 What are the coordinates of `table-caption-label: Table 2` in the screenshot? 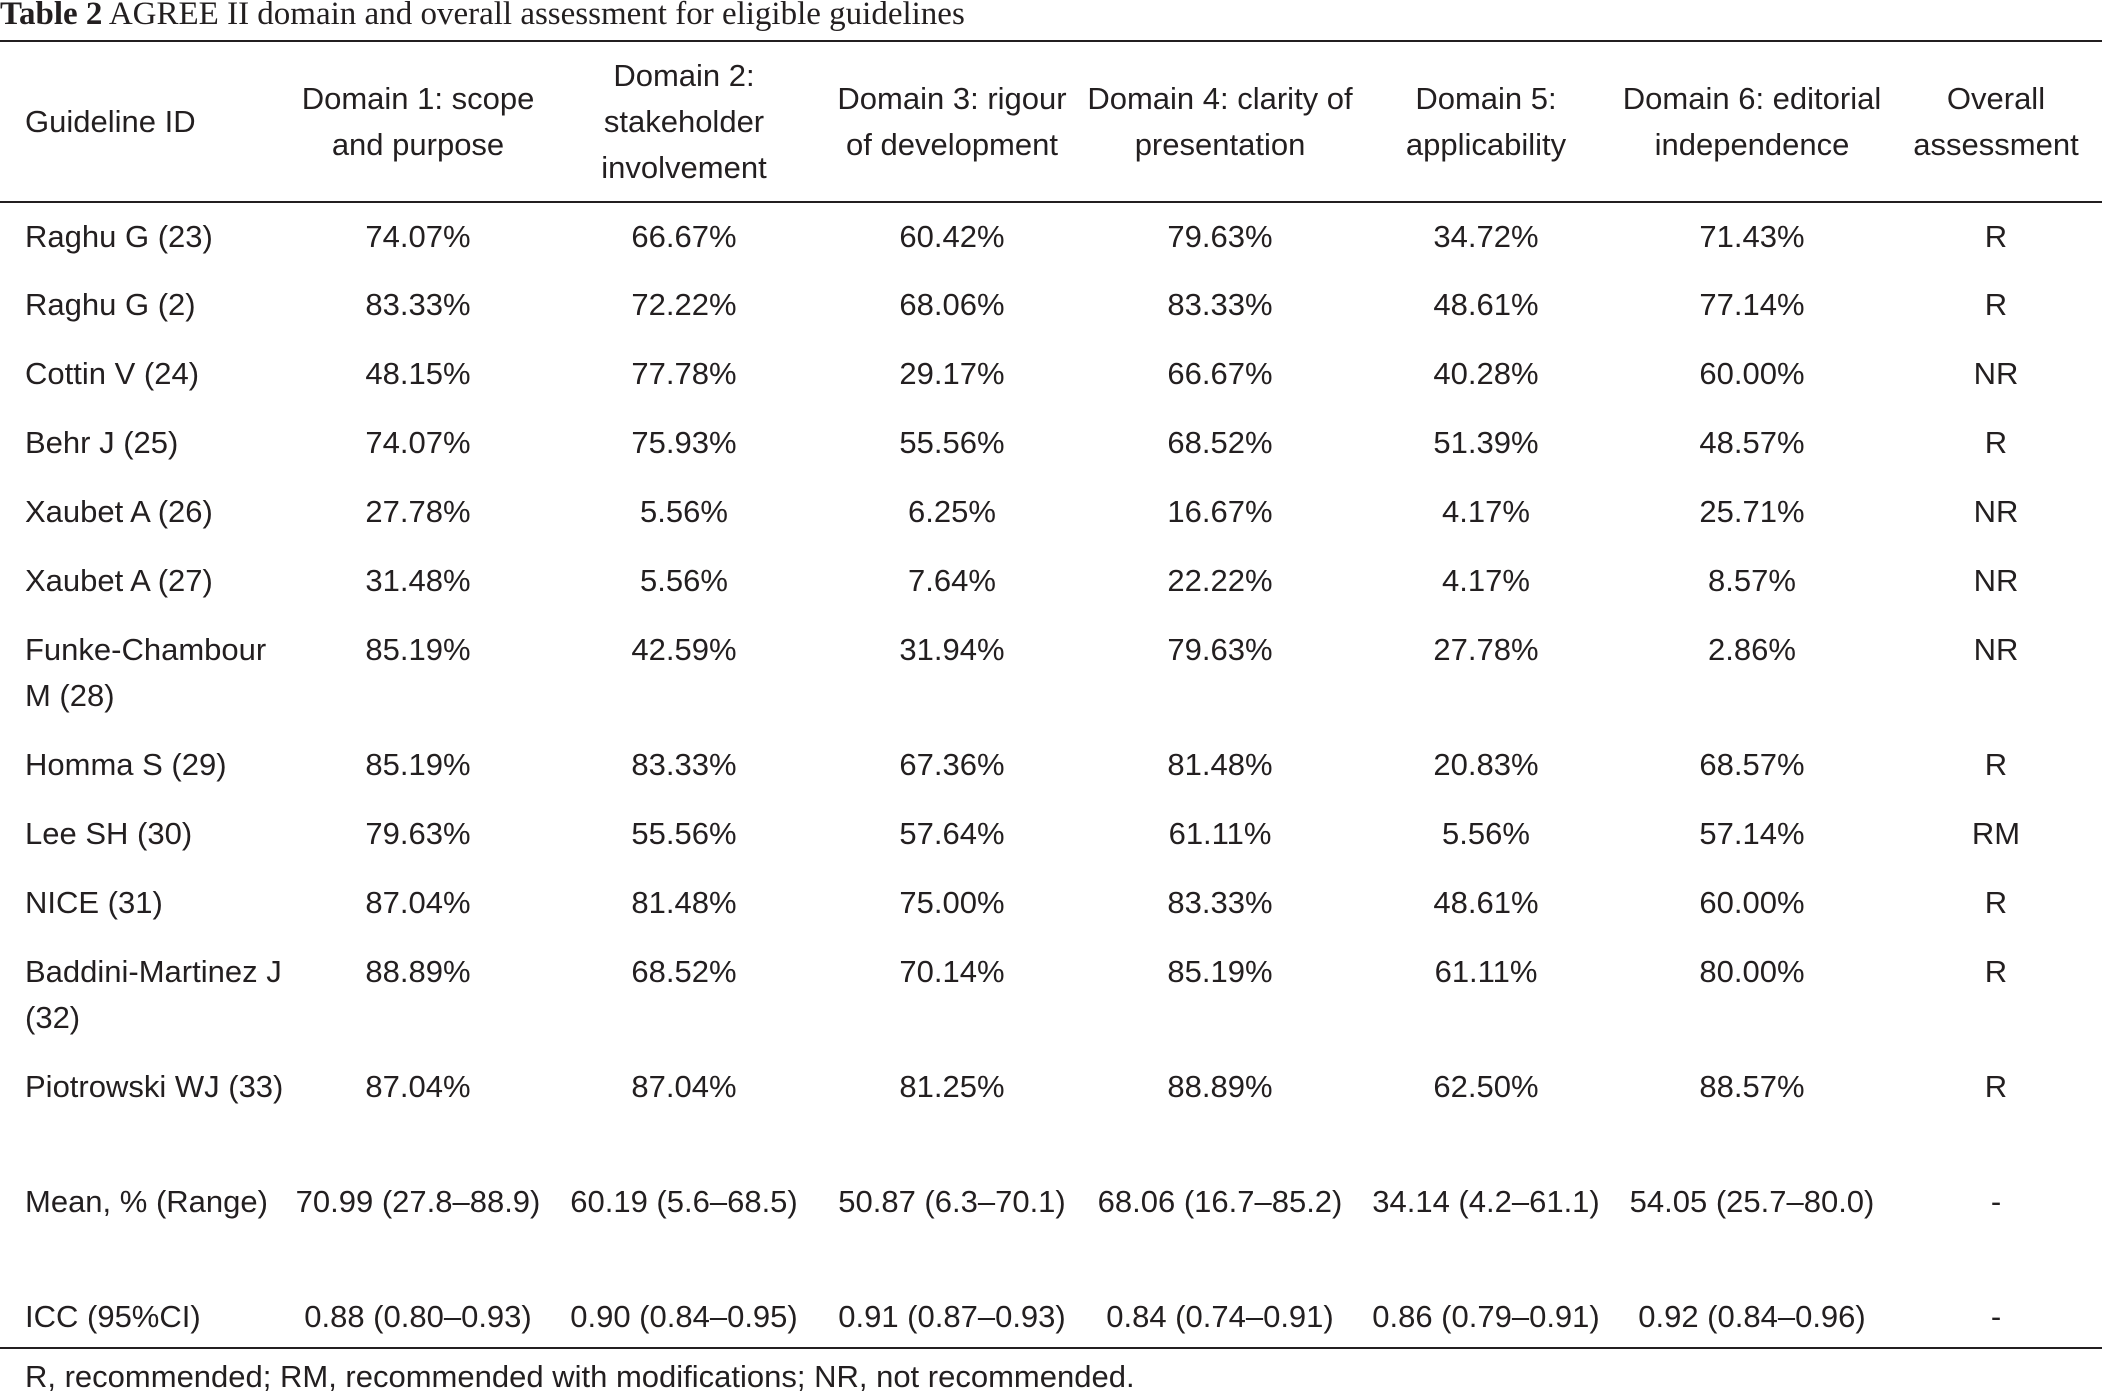 It's located at (51, 16).